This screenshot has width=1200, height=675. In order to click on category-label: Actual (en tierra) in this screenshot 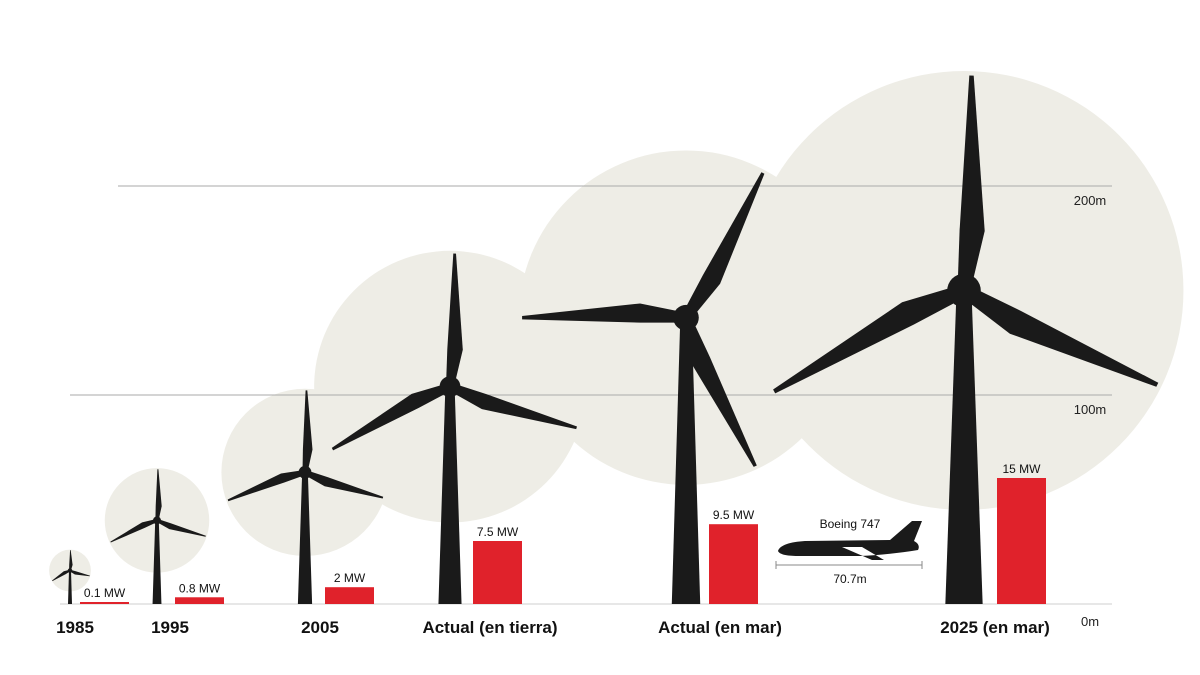, I will do `click(489, 627)`.